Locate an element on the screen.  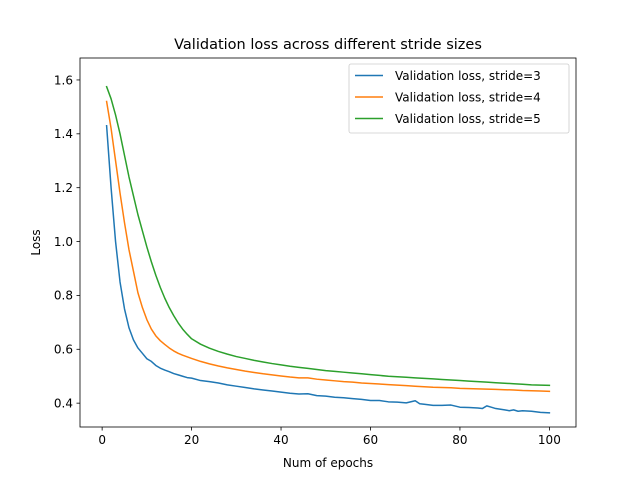
legend-label-2: Validation loss, stride=4 is located at coordinates (468, 97).